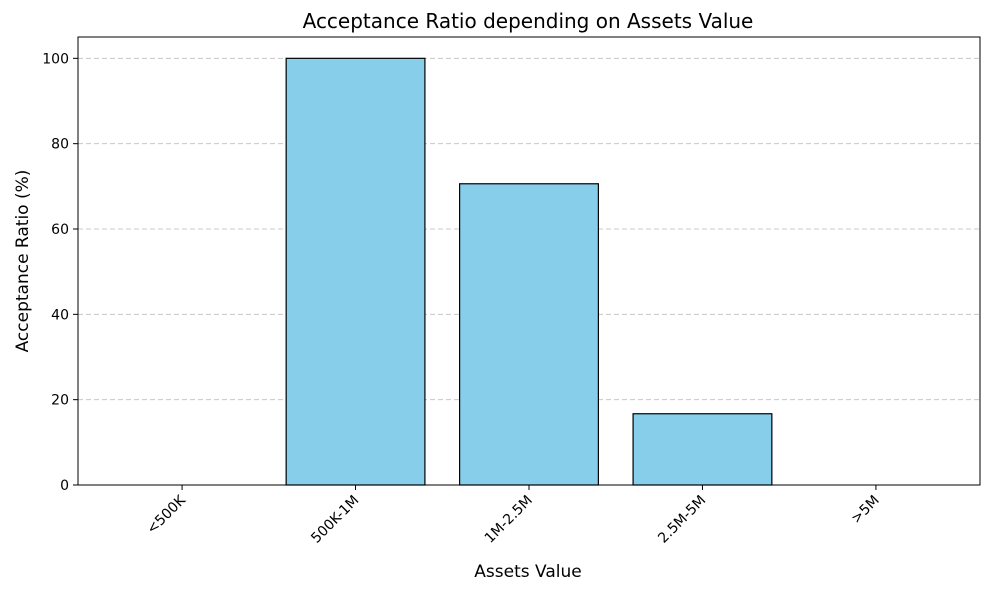 The width and height of the screenshot is (989, 590). Describe the element at coordinates (60, 272) in the screenshot. I see `y-axis-ticks: 0 20 40 60 80 100` at that location.